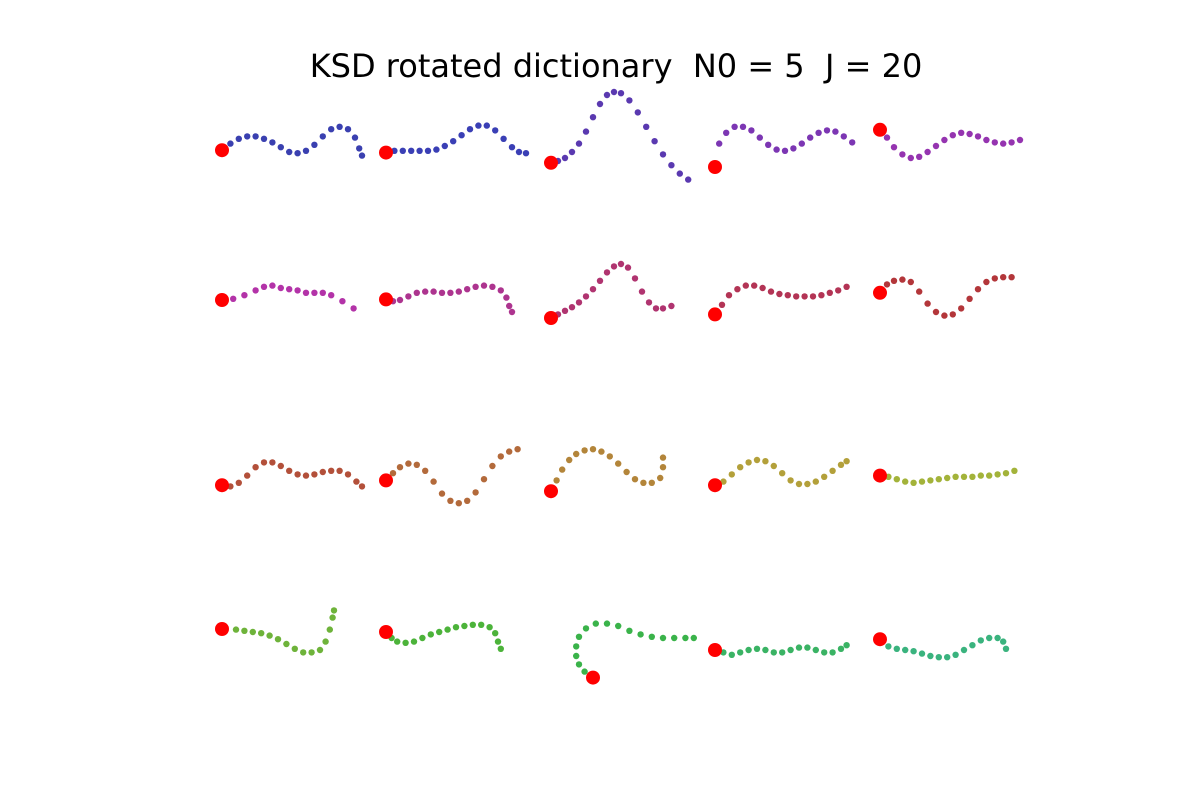  What do you see at coordinates (593, 677) in the screenshot?
I see `atom-18-start-marker` at bounding box center [593, 677].